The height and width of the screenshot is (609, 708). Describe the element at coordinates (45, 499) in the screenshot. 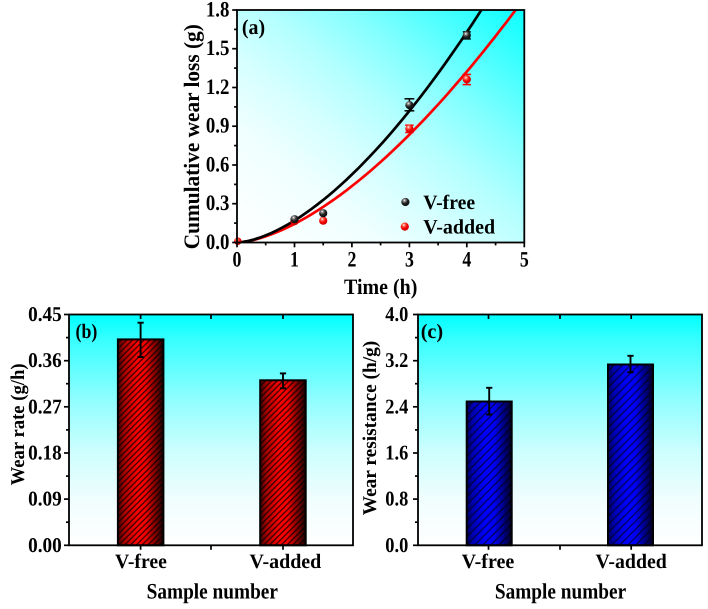

I see `svg-text: 0.09` at that location.